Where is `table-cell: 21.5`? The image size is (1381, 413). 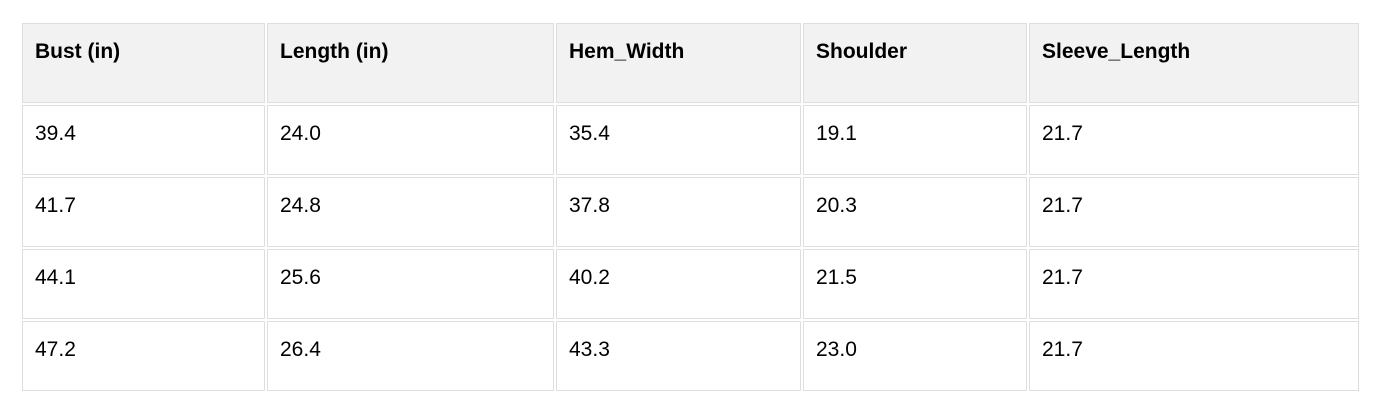 table-cell: 21.5 is located at coordinates (915, 284).